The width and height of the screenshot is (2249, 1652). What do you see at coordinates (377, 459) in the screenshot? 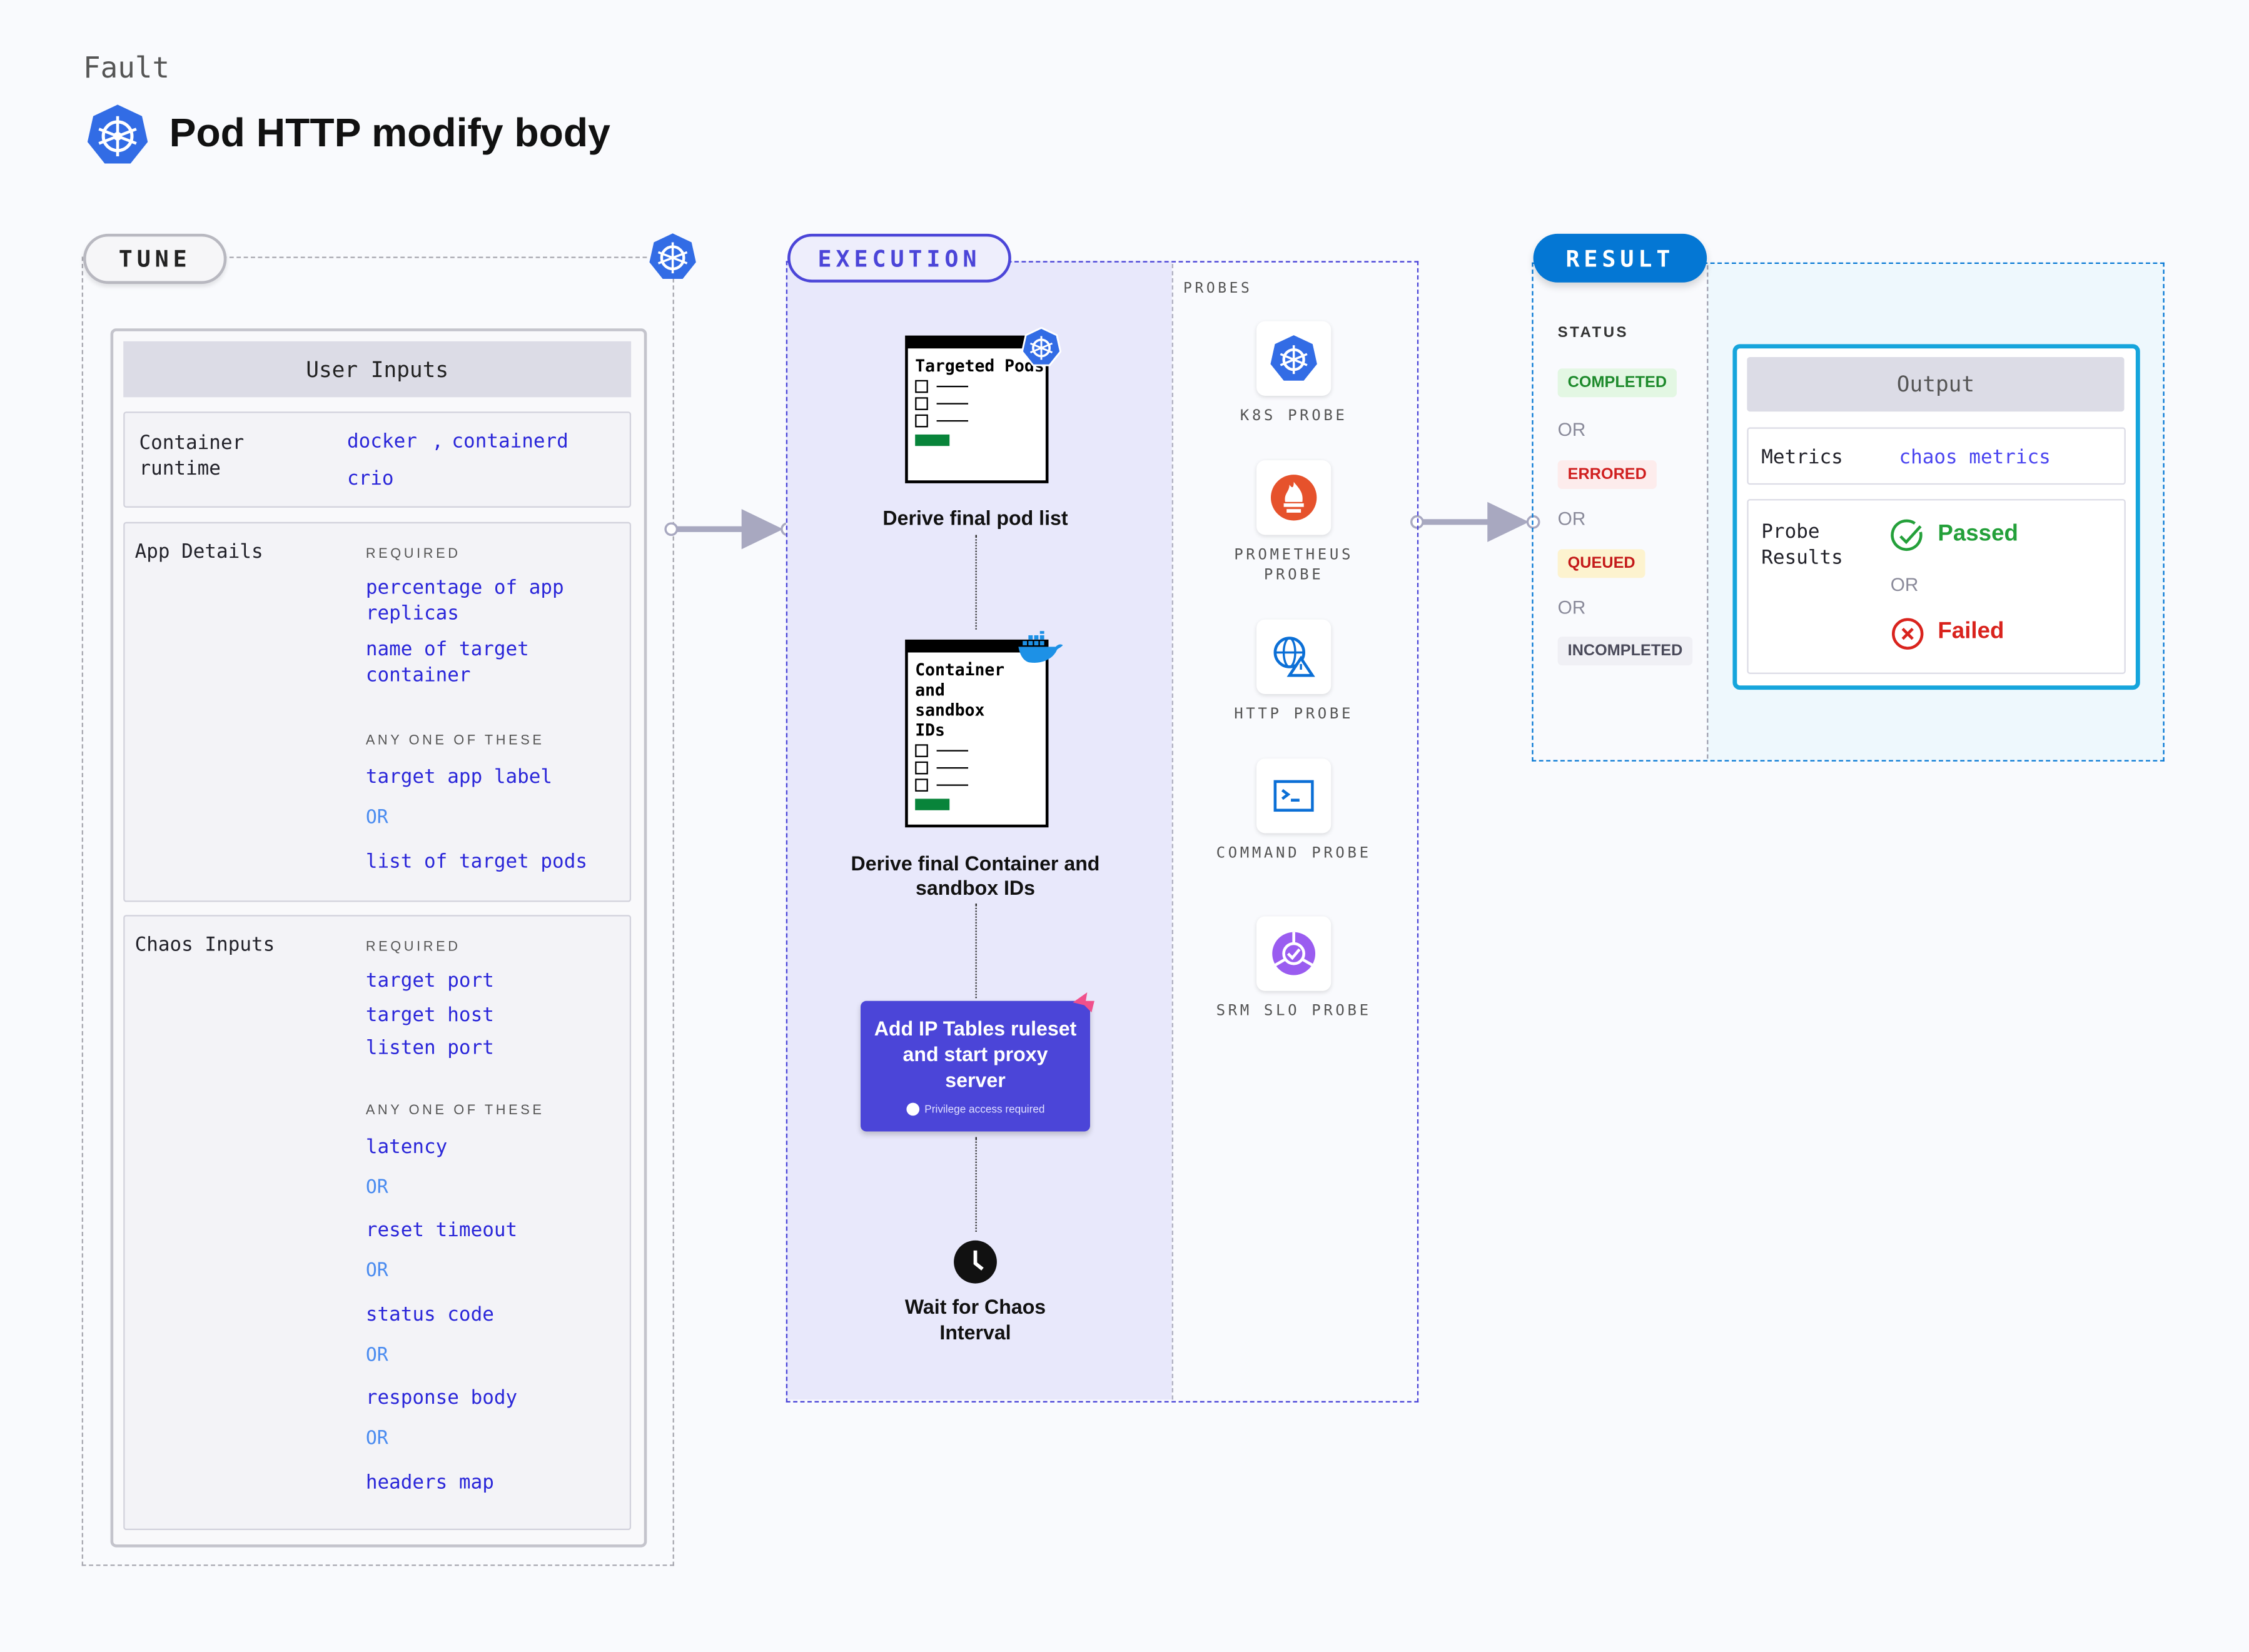
I see `container-runtime-card` at bounding box center [377, 459].